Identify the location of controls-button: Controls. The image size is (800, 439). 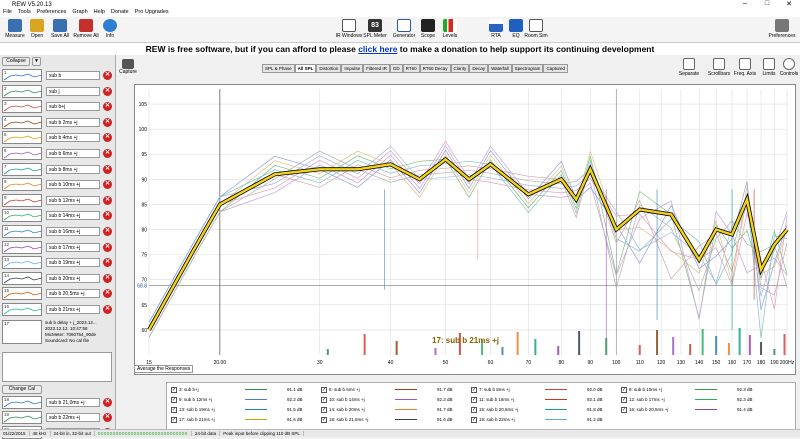
(788, 69).